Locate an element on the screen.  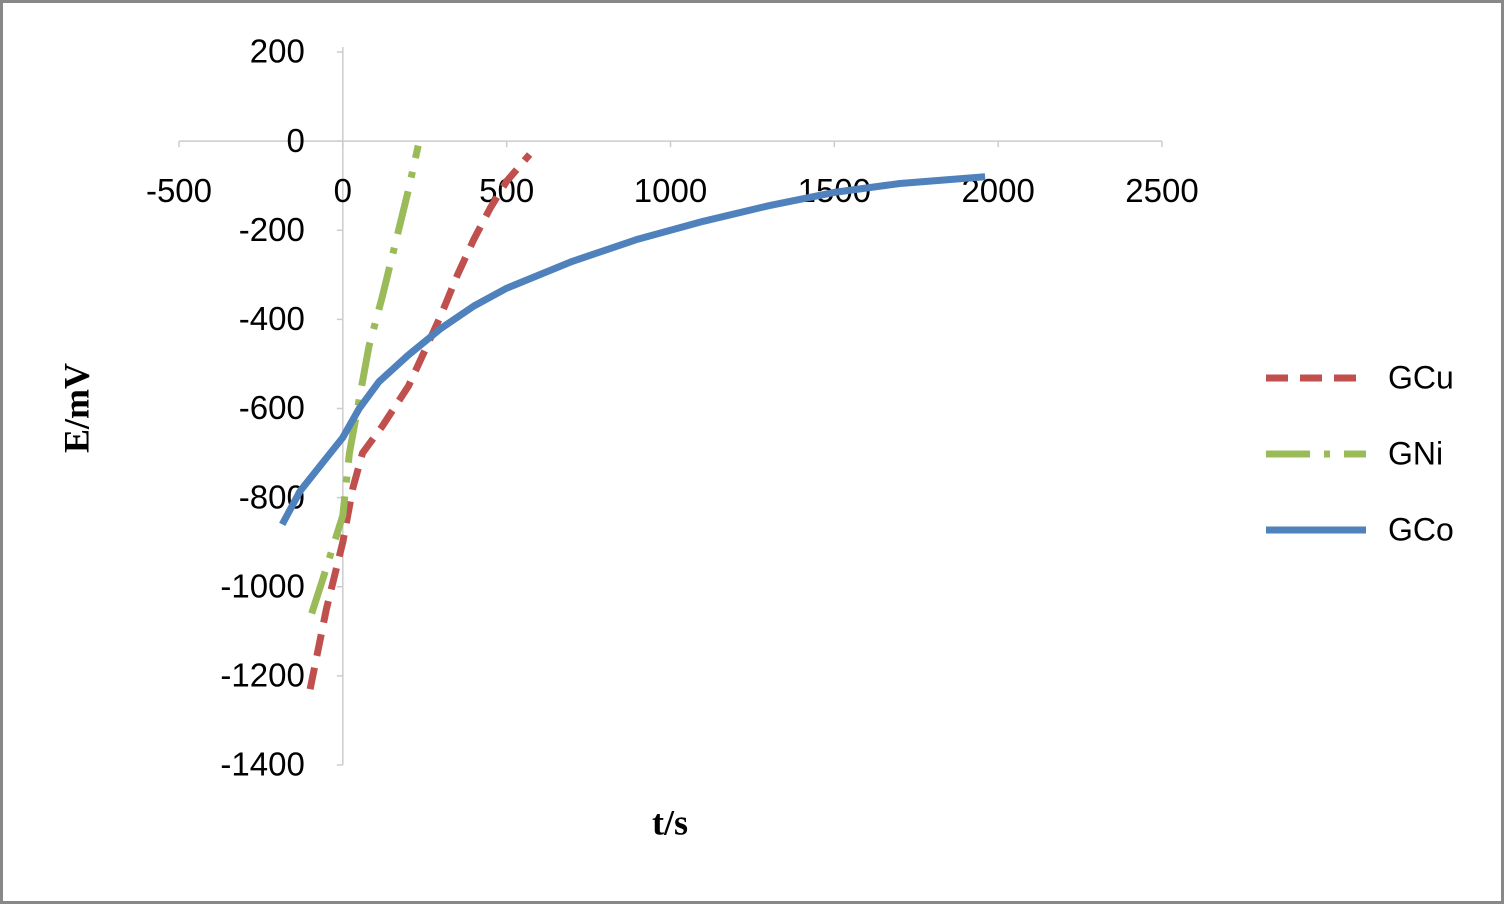
legend-label: GCu is located at coordinates (1421, 377).